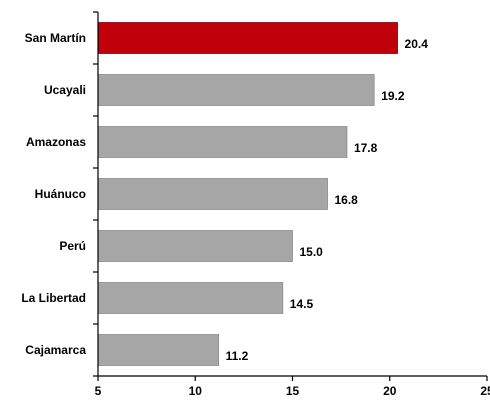  I want to click on category-label-3: Amazonas, so click(56, 142).